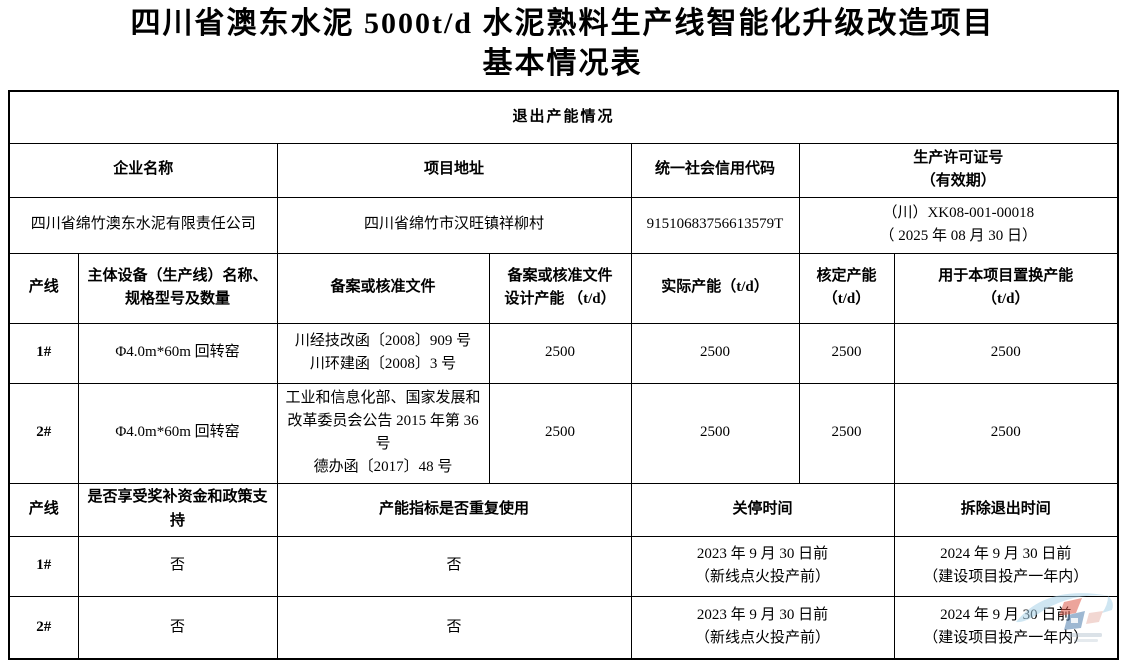  I want to click on capacity-row-1-actual: 2500, so click(715, 353).